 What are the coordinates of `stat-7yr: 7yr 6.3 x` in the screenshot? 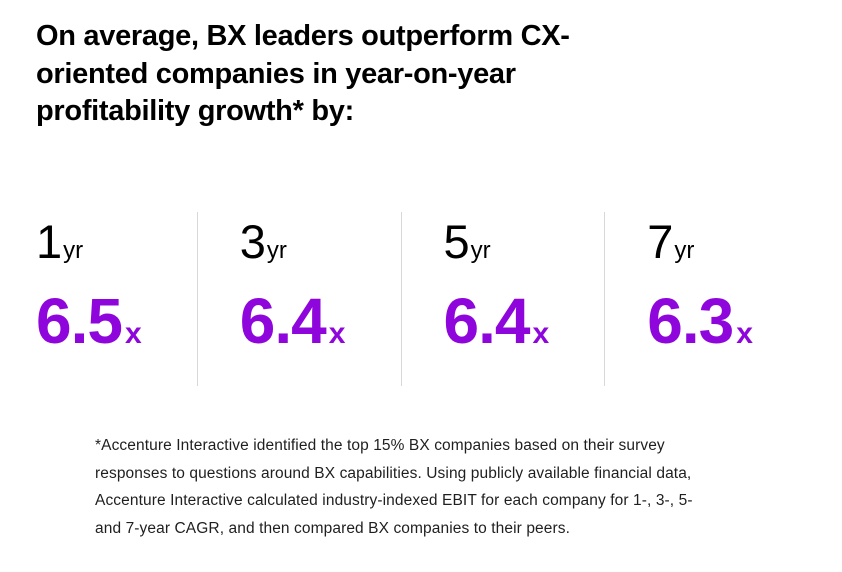 It's located at (706, 299).